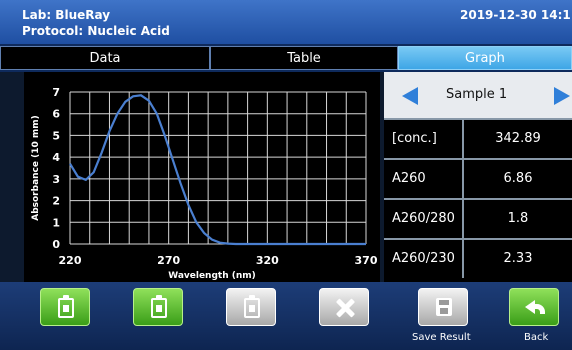 The image size is (572, 350). Describe the element at coordinates (478, 138) in the screenshot. I see `result-row-conc: [conc.] 342.89` at that location.